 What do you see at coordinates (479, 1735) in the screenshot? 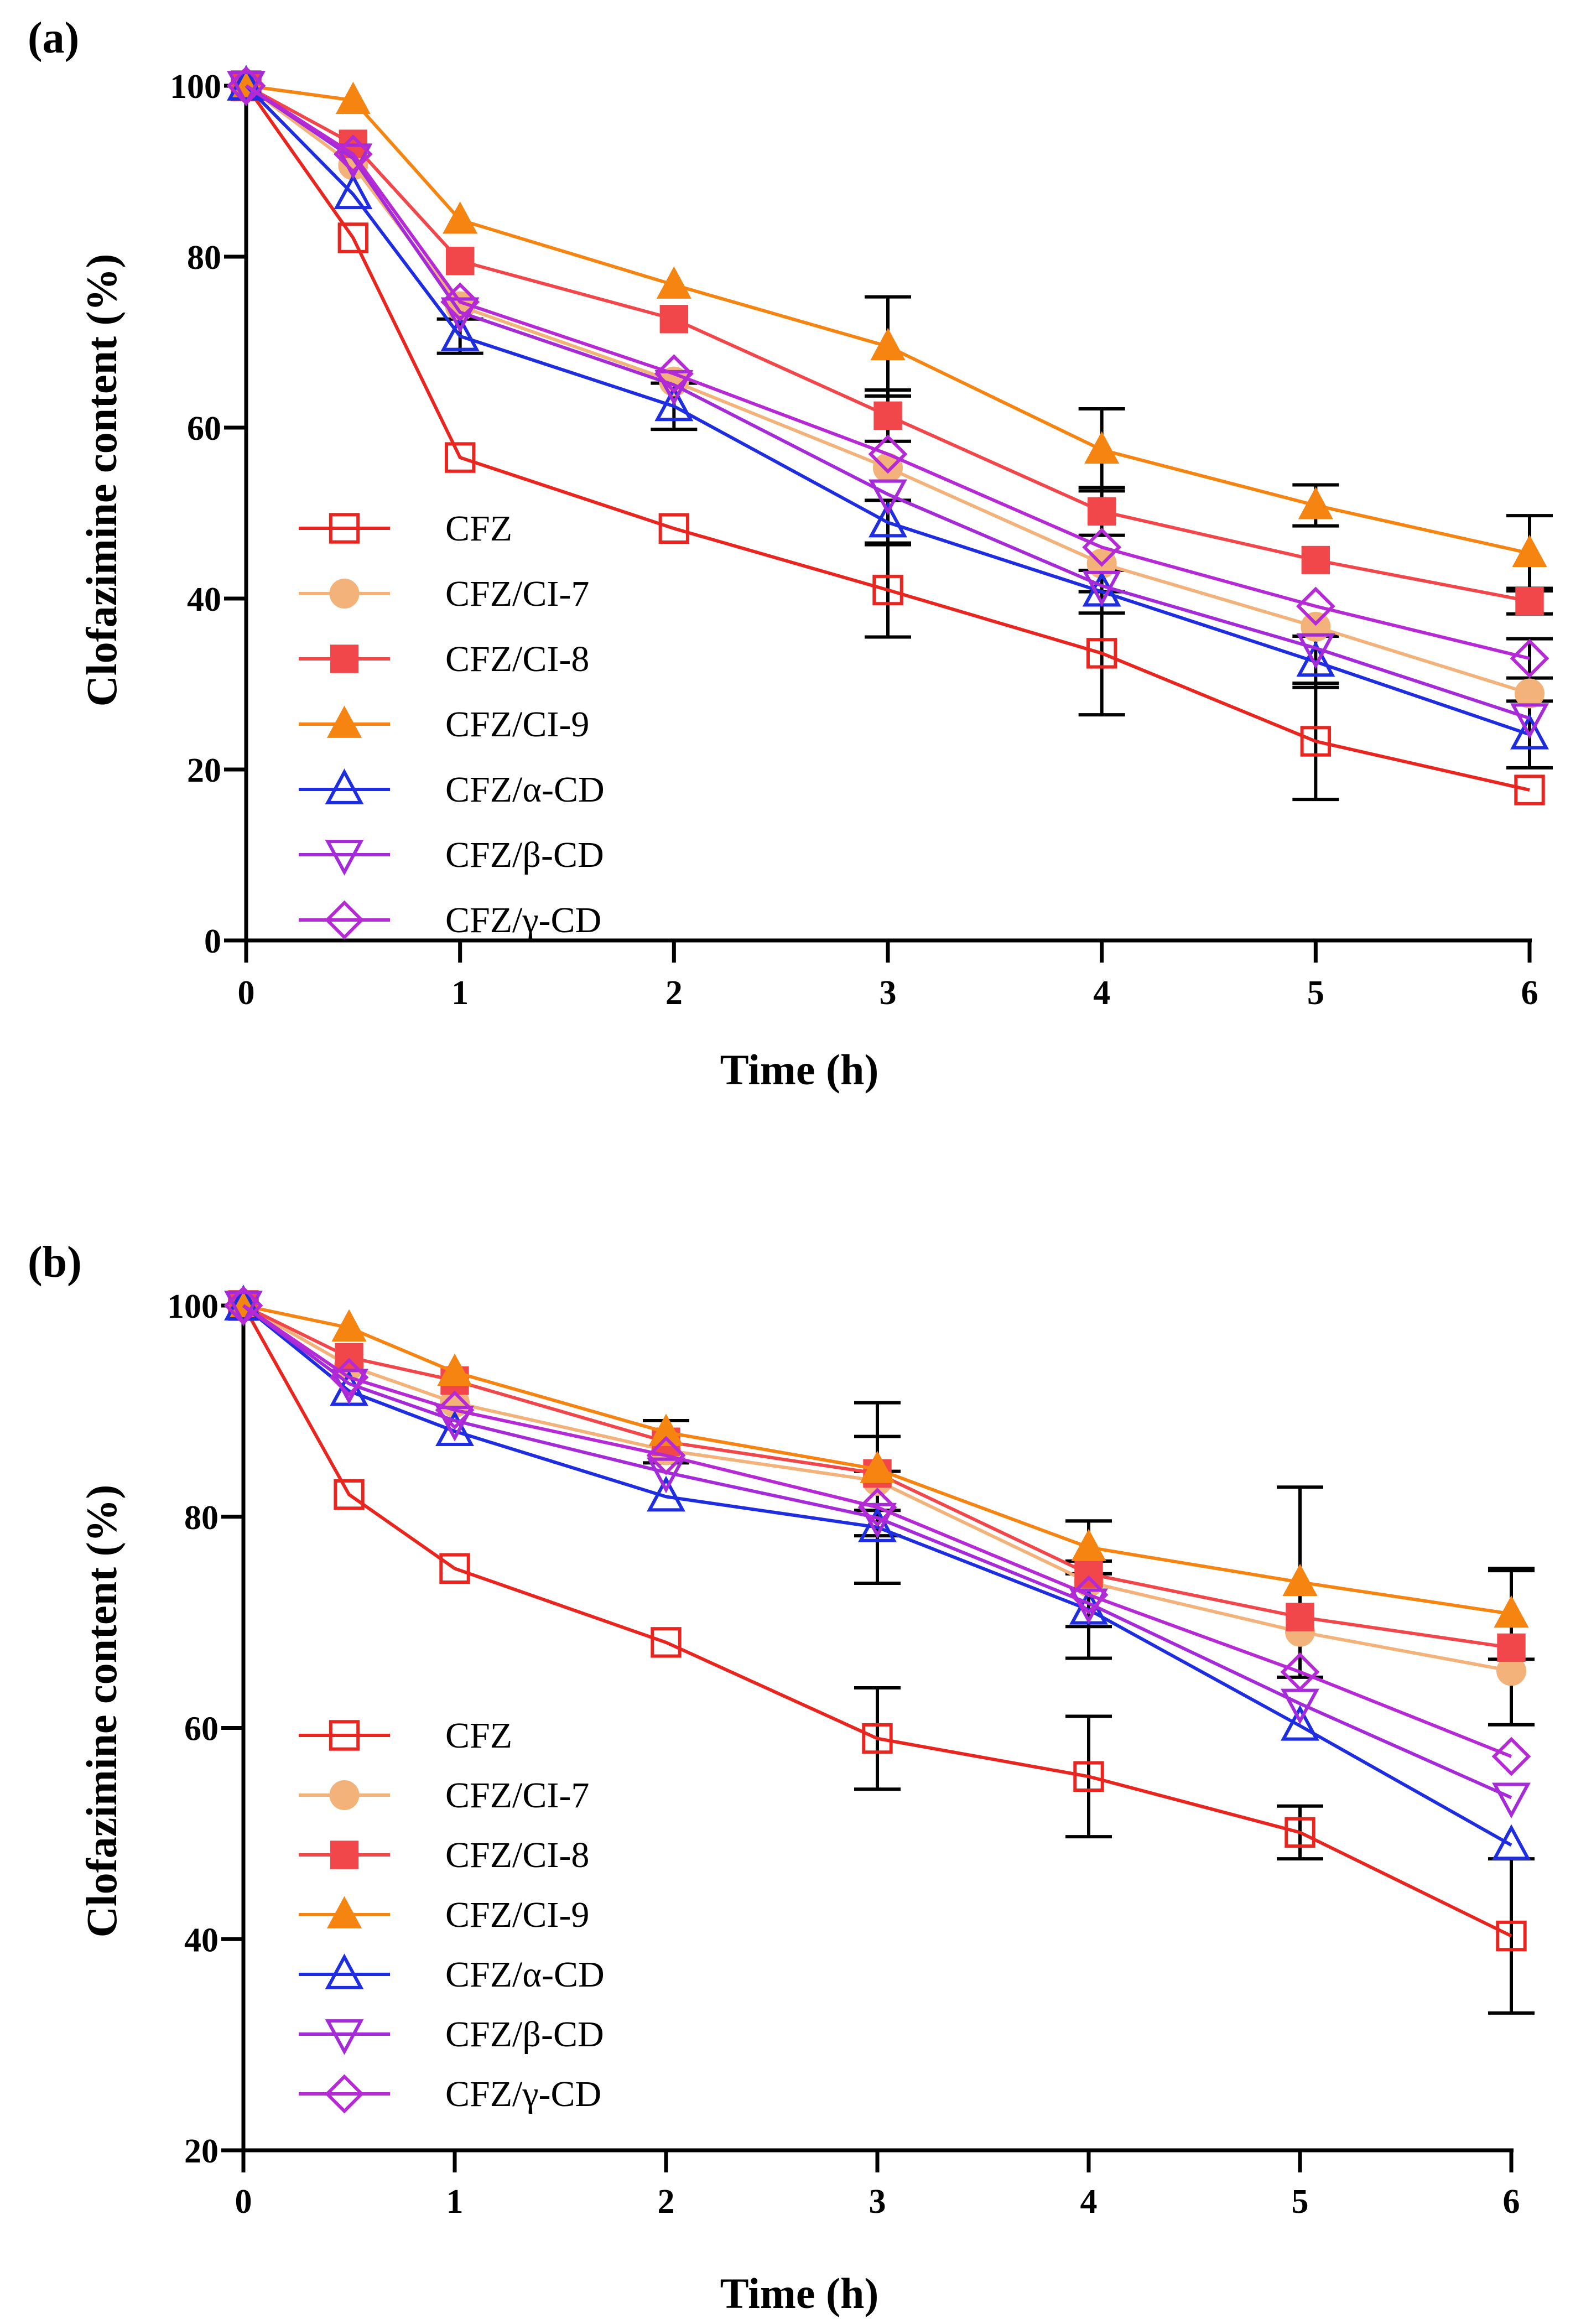
I see `legend-label: CFZ` at bounding box center [479, 1735].